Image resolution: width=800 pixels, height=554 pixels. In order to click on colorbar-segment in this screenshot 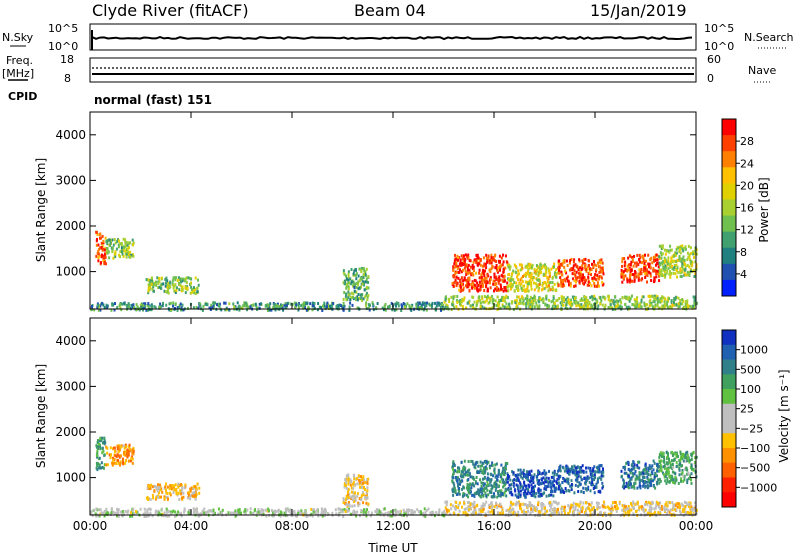, I will do `click(729, 288)`.